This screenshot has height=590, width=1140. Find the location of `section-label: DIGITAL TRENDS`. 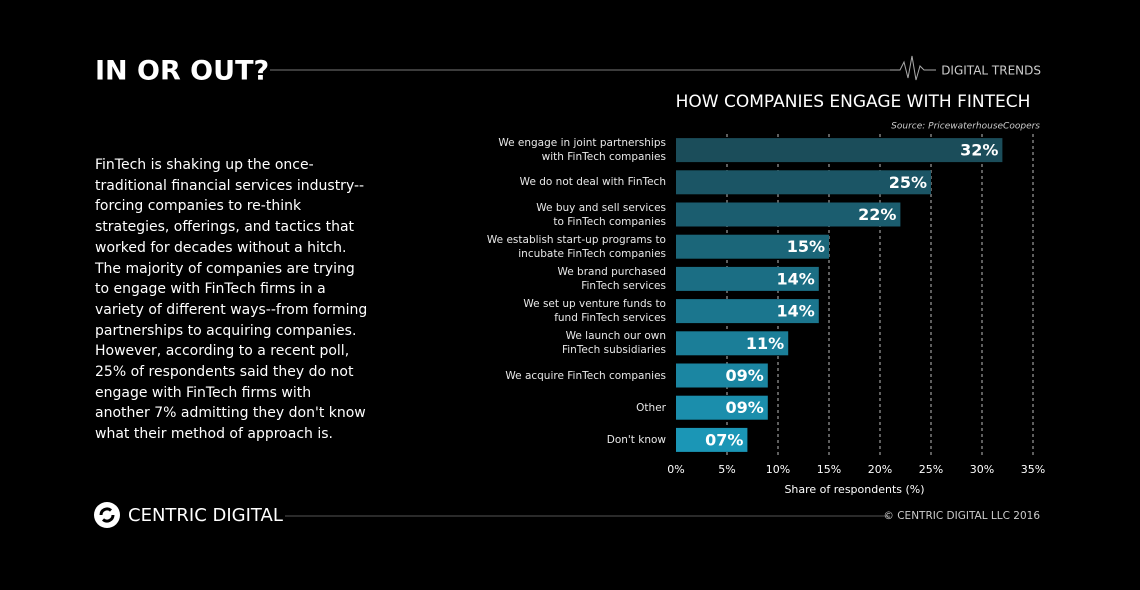

section-label: DIGITAL TRENDS is located at coordinates (991, 71).